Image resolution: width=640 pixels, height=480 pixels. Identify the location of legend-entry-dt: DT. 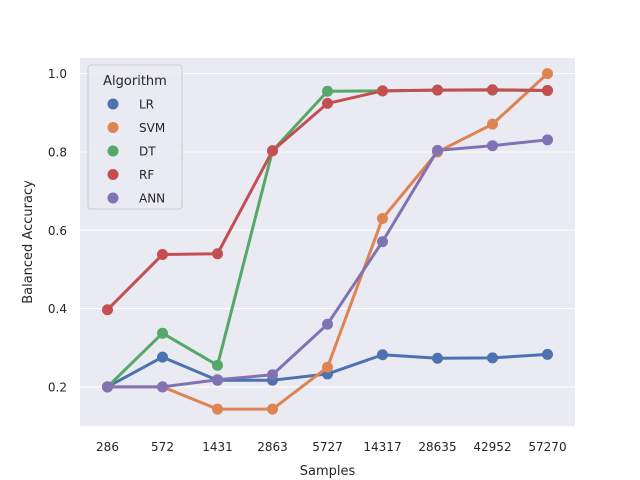
(131, 152).